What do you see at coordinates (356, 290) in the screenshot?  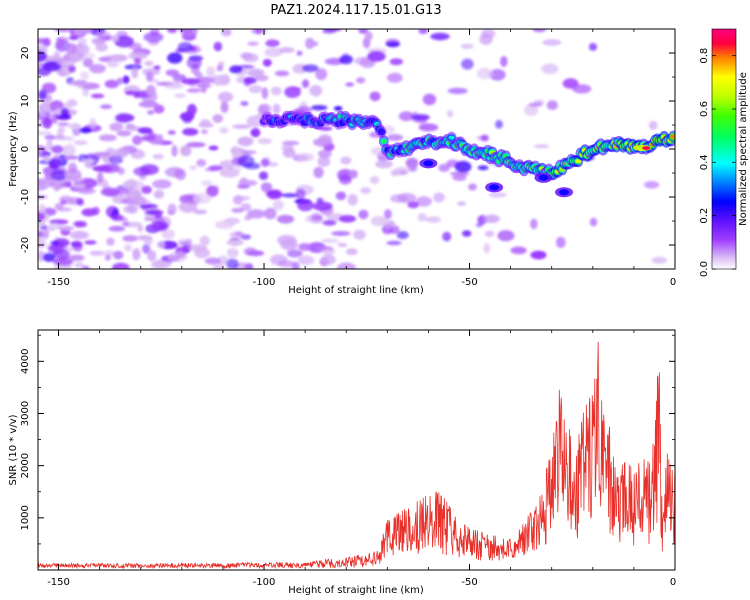 I see `spectrogram-x-axis-label: Height of straight line (km)` at bounding box center [356, 290].